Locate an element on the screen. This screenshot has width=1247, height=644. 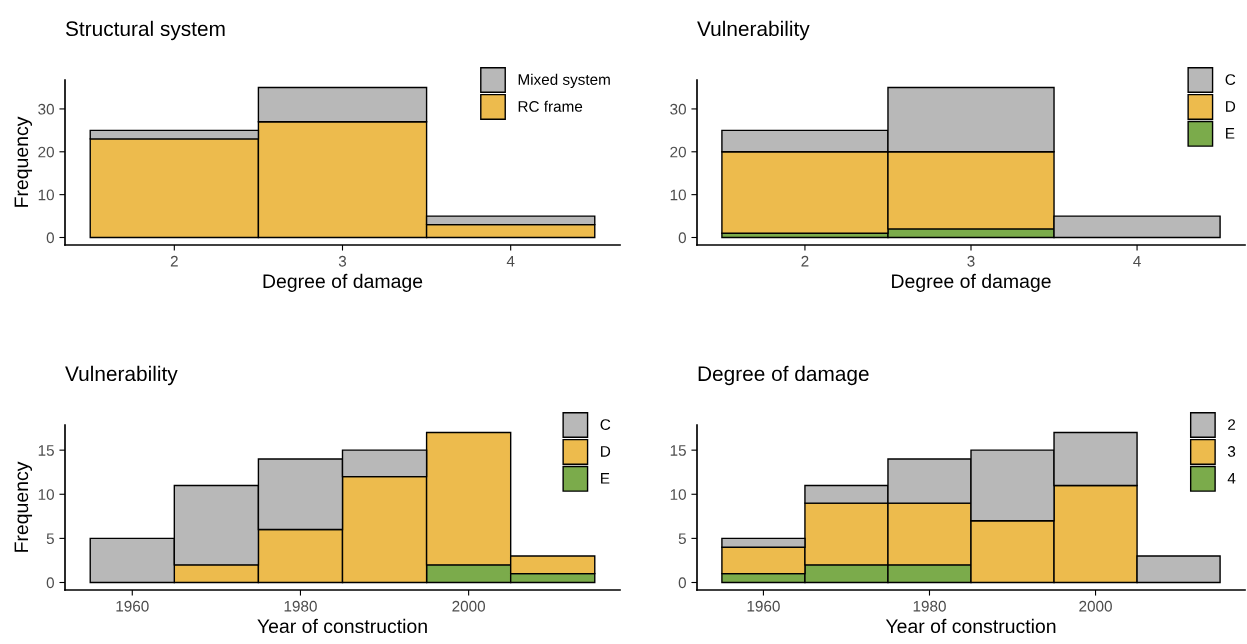
legend-label: 3 is located at coordinates (1231, 451).